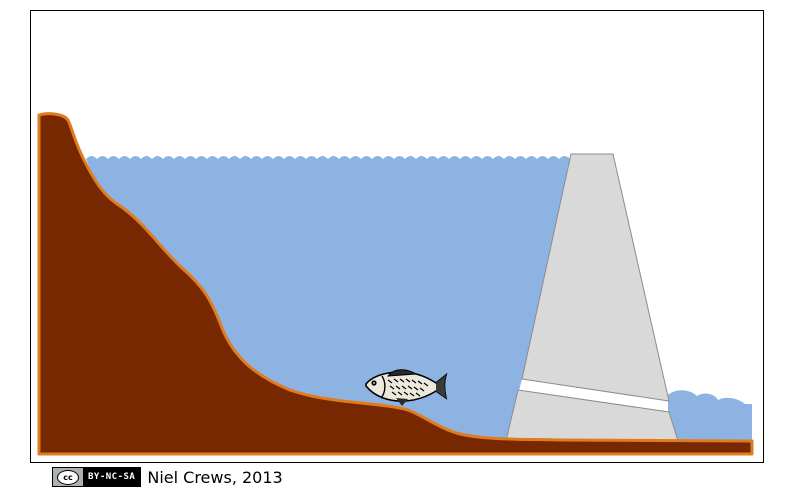  I want to click on fish-dorsal-fin, so click(402, 373).